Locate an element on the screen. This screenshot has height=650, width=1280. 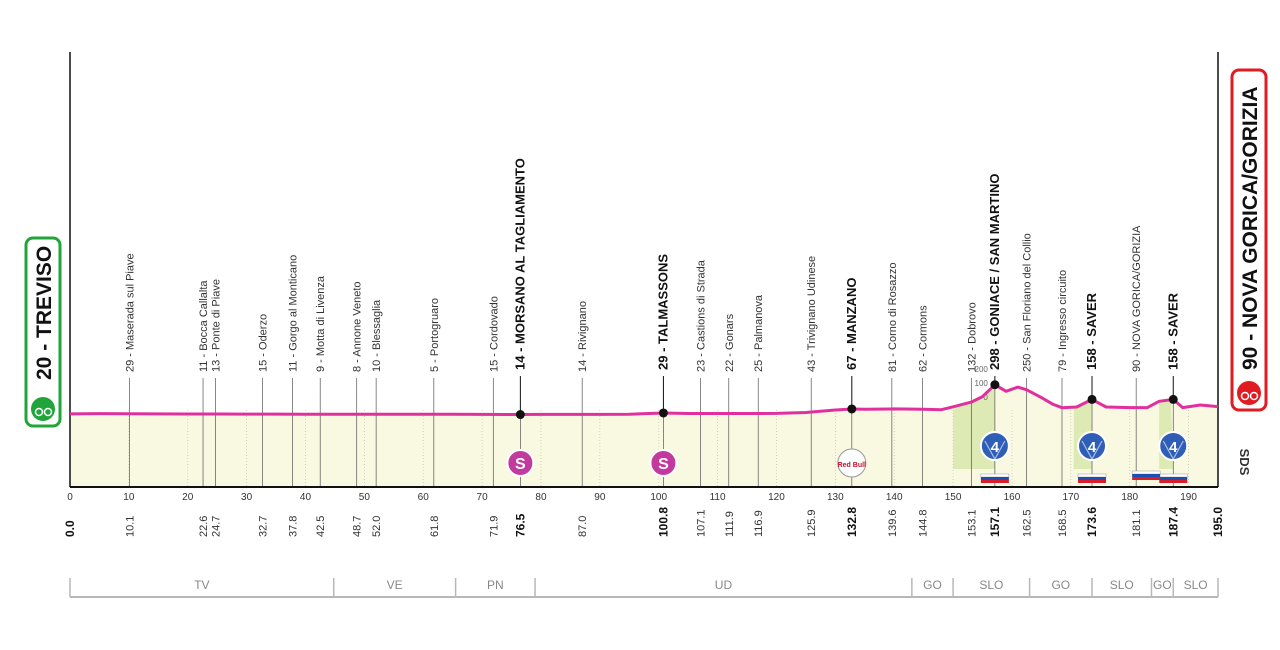
place-km-label: 10.1 is located at coordinates (130, 526).